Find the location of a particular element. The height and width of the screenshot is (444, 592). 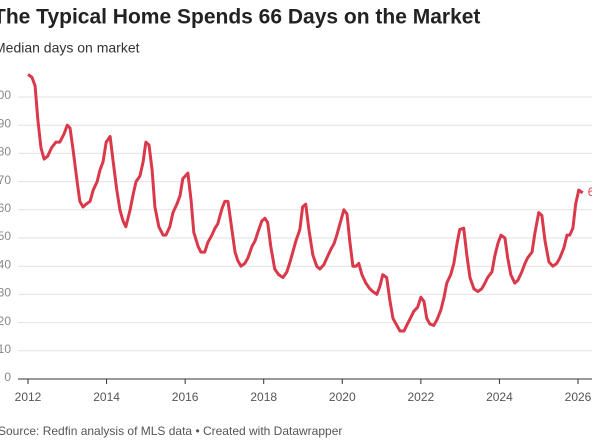

y-tick-label: 50 is located at coordinates (5, 236).